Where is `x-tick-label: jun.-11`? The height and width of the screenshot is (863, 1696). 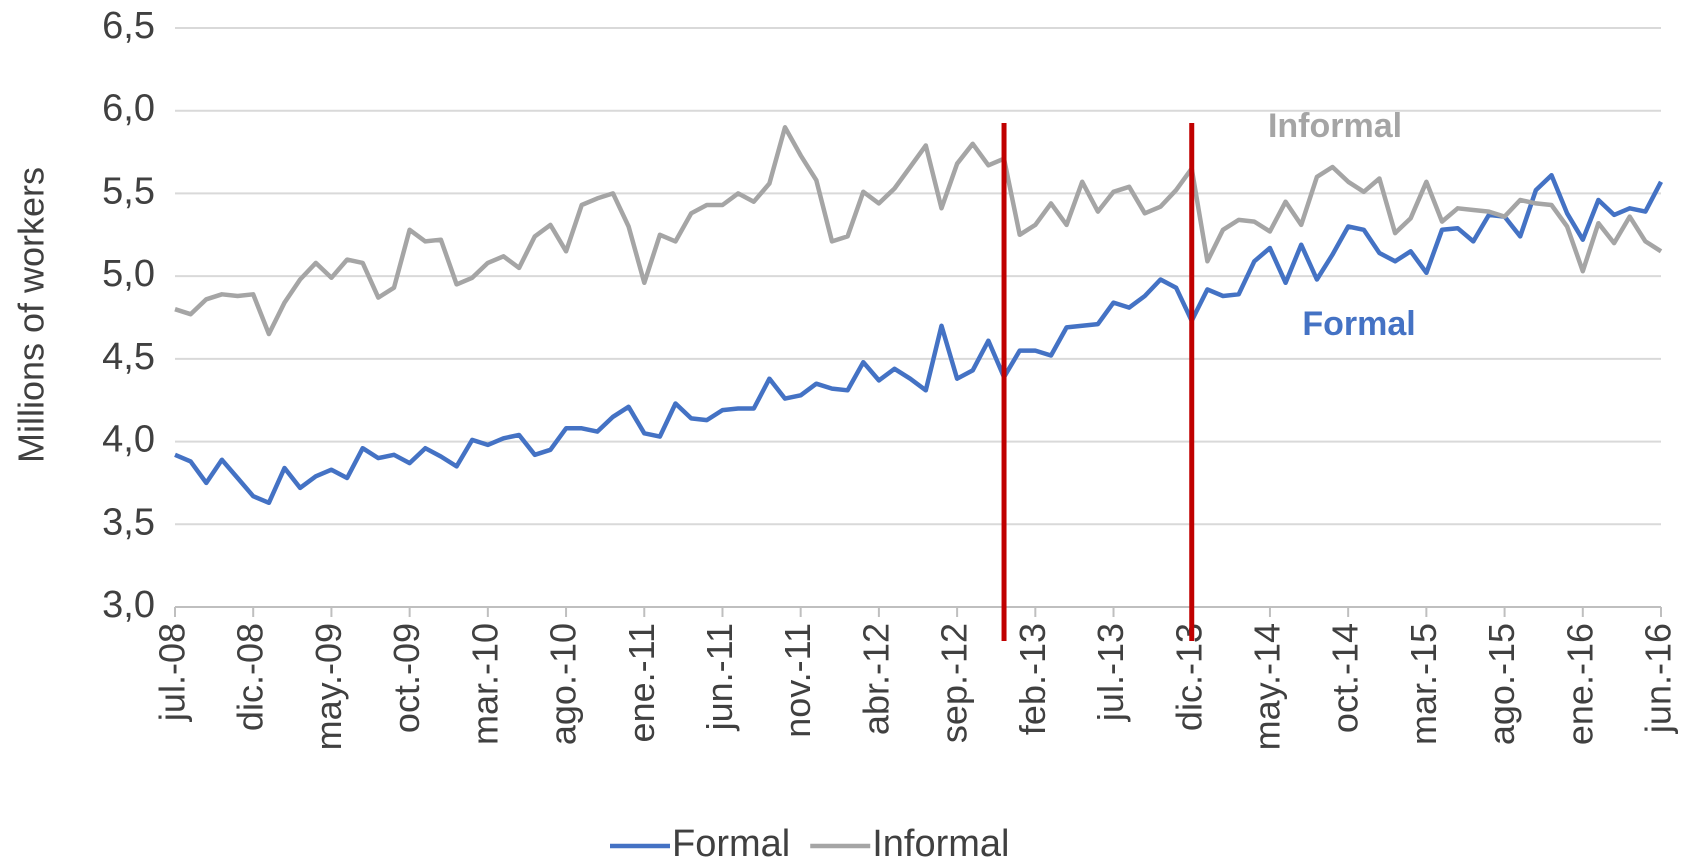 x-tick-label: jun.-11 is located at coordinates (719, 677).